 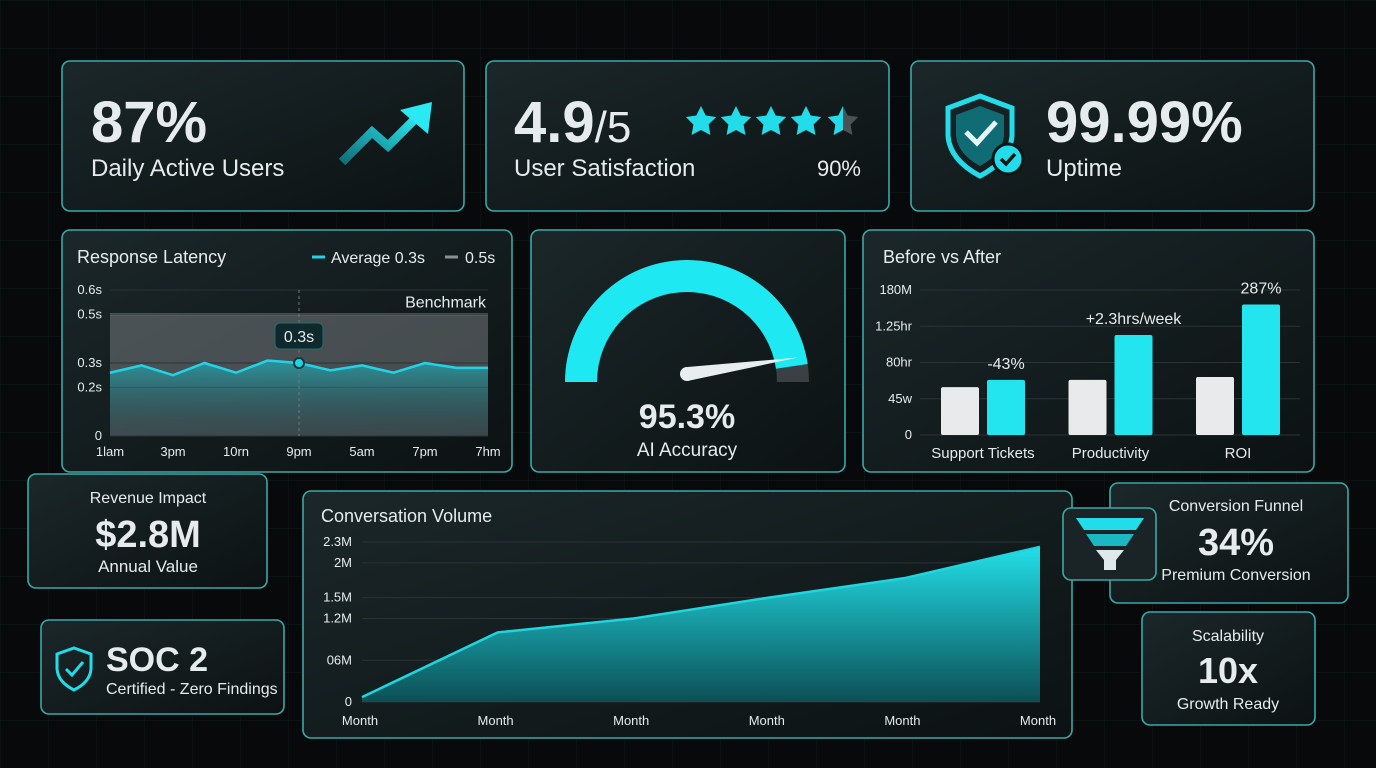 I want to click on legend-label: Average 0.3s, so click(x=378, y=258).